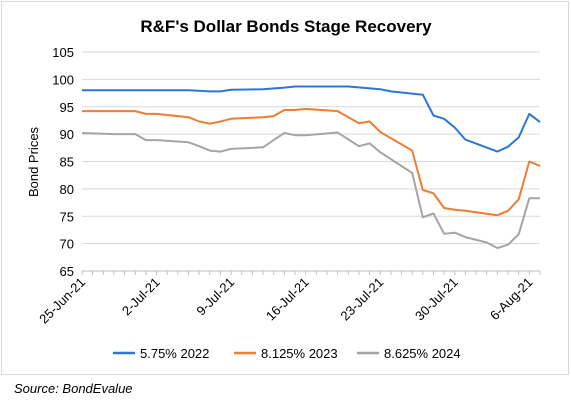  I want to click on legend-label: 8.625% 2024, so click(422, 353).